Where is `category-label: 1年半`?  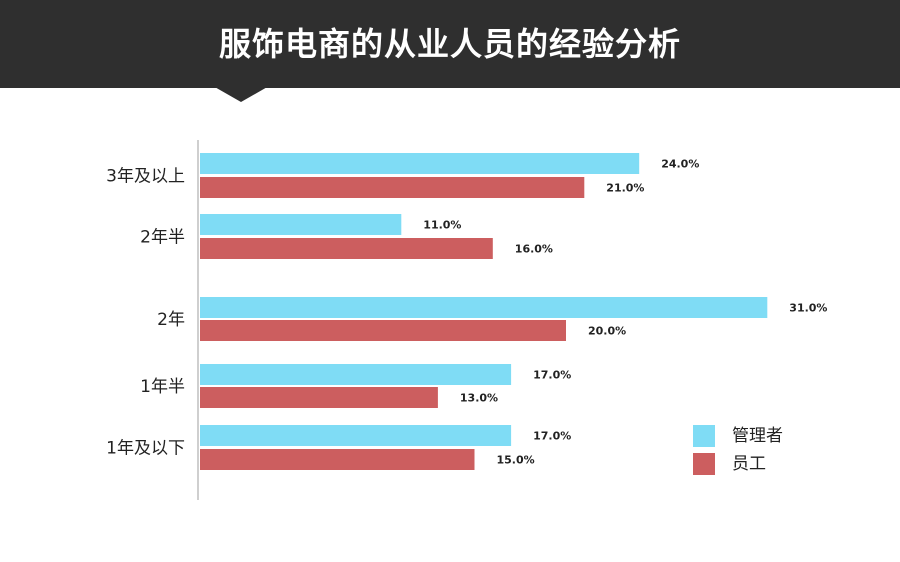 category-label: 1年半 is located at coordinates (162, 387).